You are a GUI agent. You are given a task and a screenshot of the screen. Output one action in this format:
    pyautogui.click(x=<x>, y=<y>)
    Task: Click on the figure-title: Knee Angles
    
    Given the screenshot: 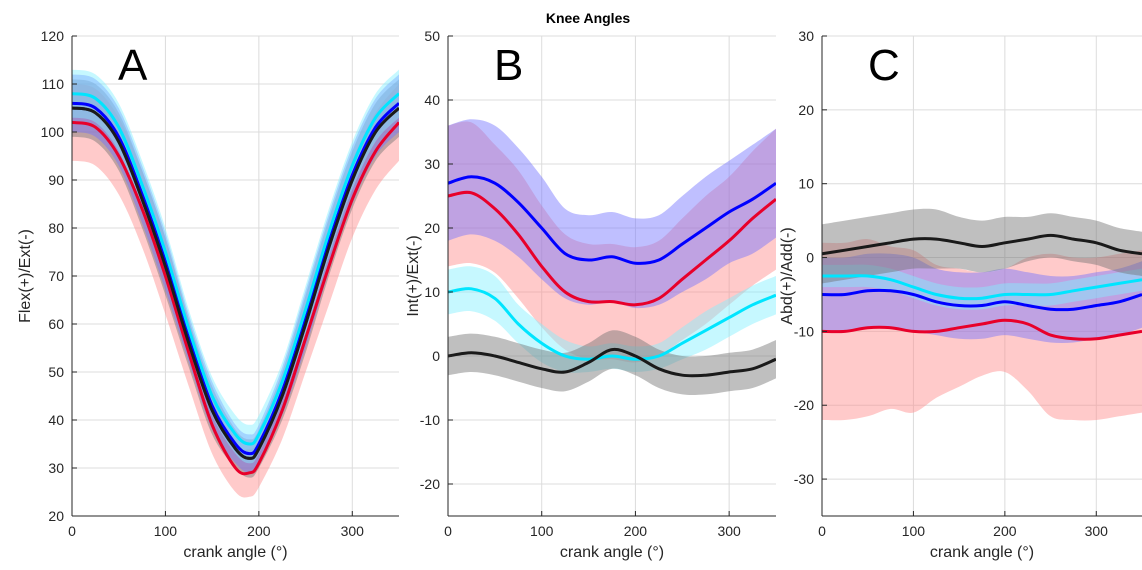 What is the action you would take?
    pyautogui.click(x=588, y=18)
    